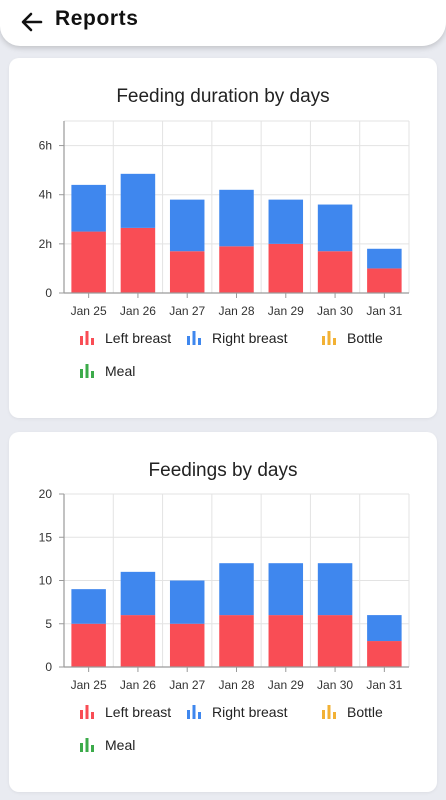 This screenshot has height=800, width=446. I want to click on y-tick-label: 5, so click(48, 624).